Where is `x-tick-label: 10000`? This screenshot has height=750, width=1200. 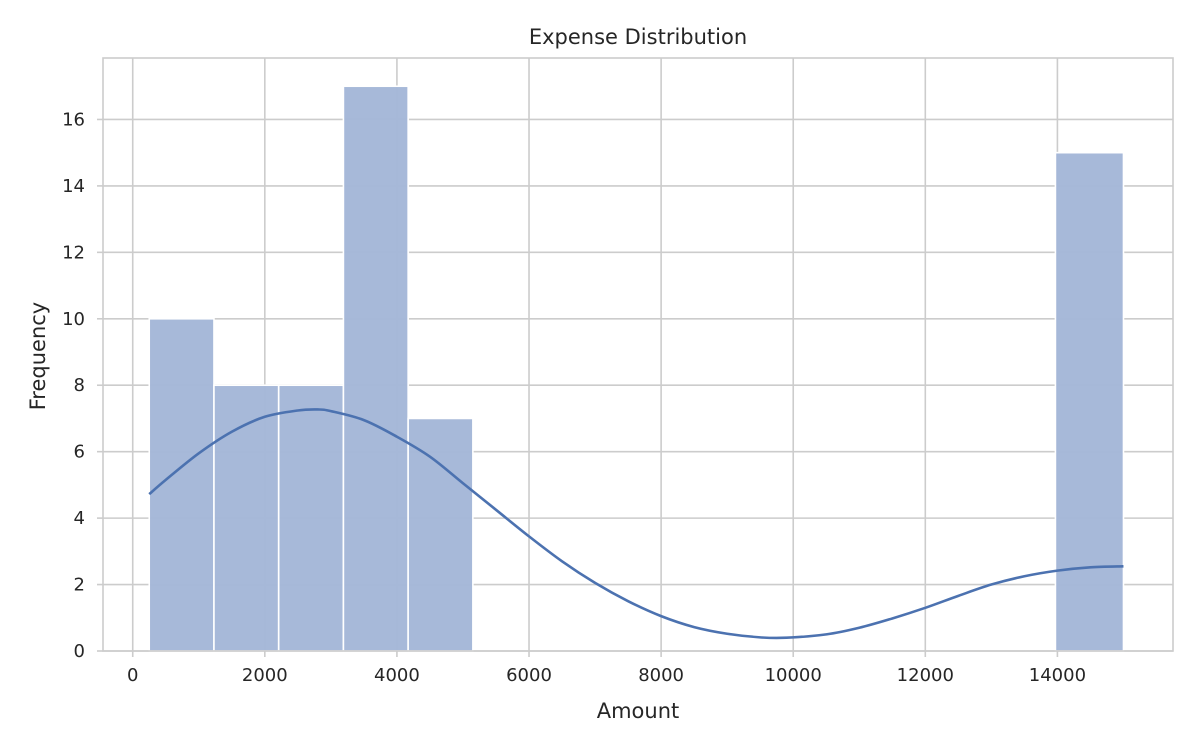
x-tick-label: 10000 is located at coordinates (793, 675).